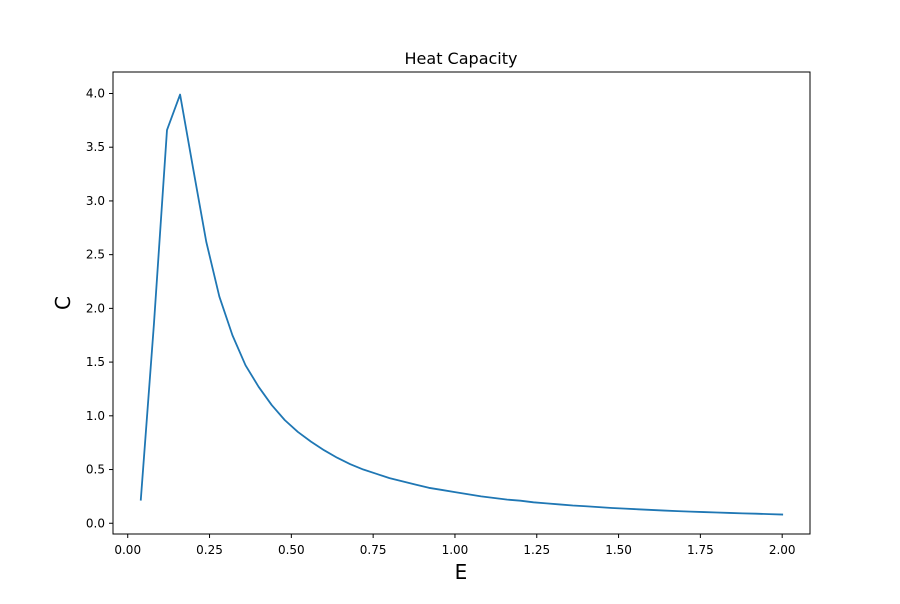 The image size is (900, 604). I want to click on y-tick-label: 4.0, so click(95, 93).